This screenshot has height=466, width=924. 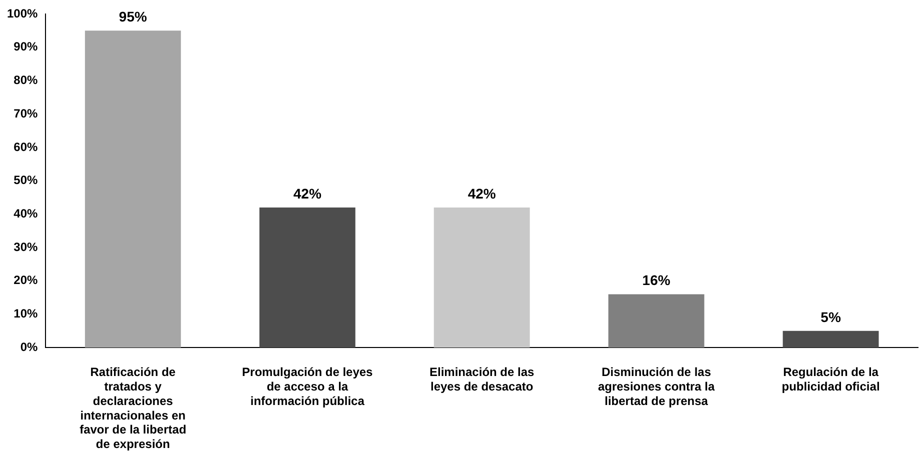 What do you see at coordinates (26, 313) in the screenshot?
I see `y-tick-label: 10%` at bounding box center [26, 313].